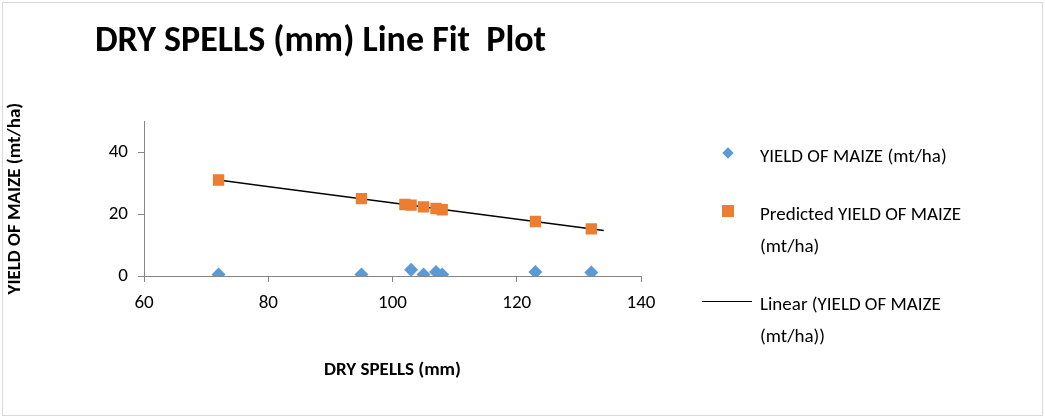  Describe the element at coordinates (144, 302) in the screenshot. I see `x-tick-label: 60` at that location.